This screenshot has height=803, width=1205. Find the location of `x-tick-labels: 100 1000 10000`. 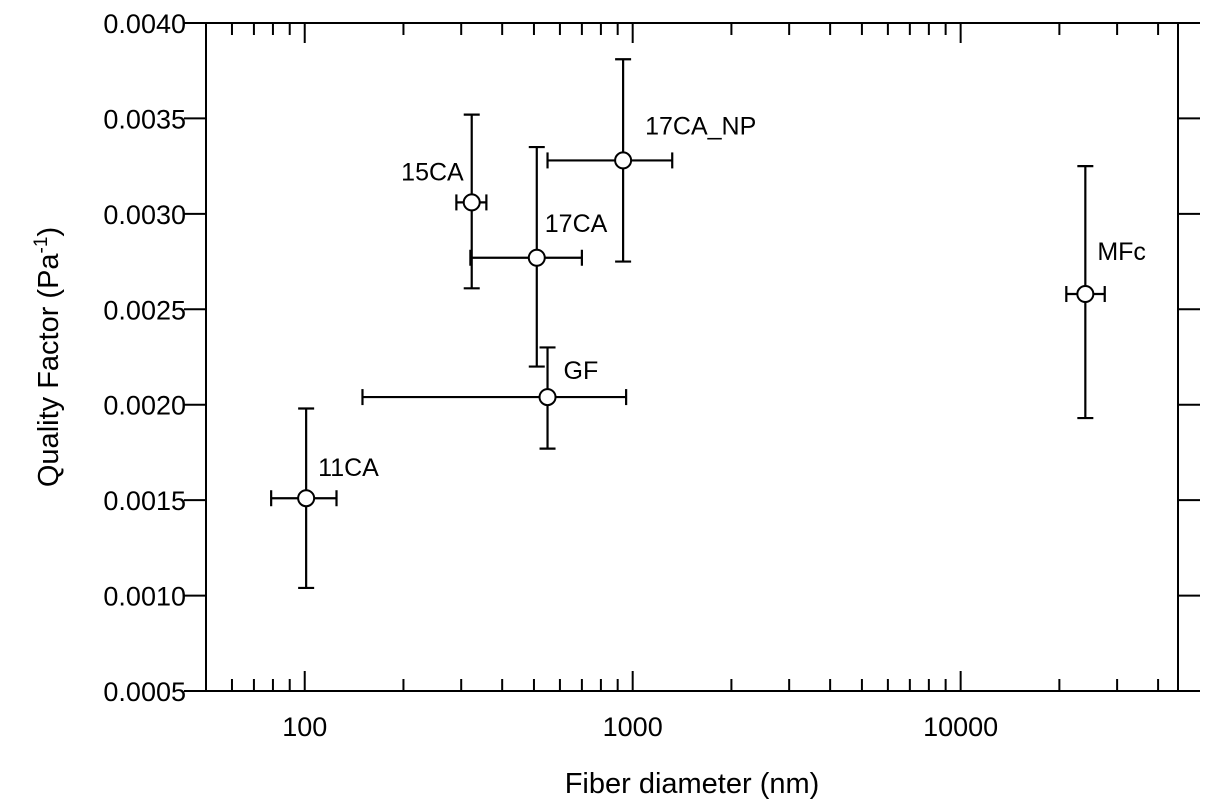

x-tick-labels: 100 1000 10000 is located at coordinates (640, 727).